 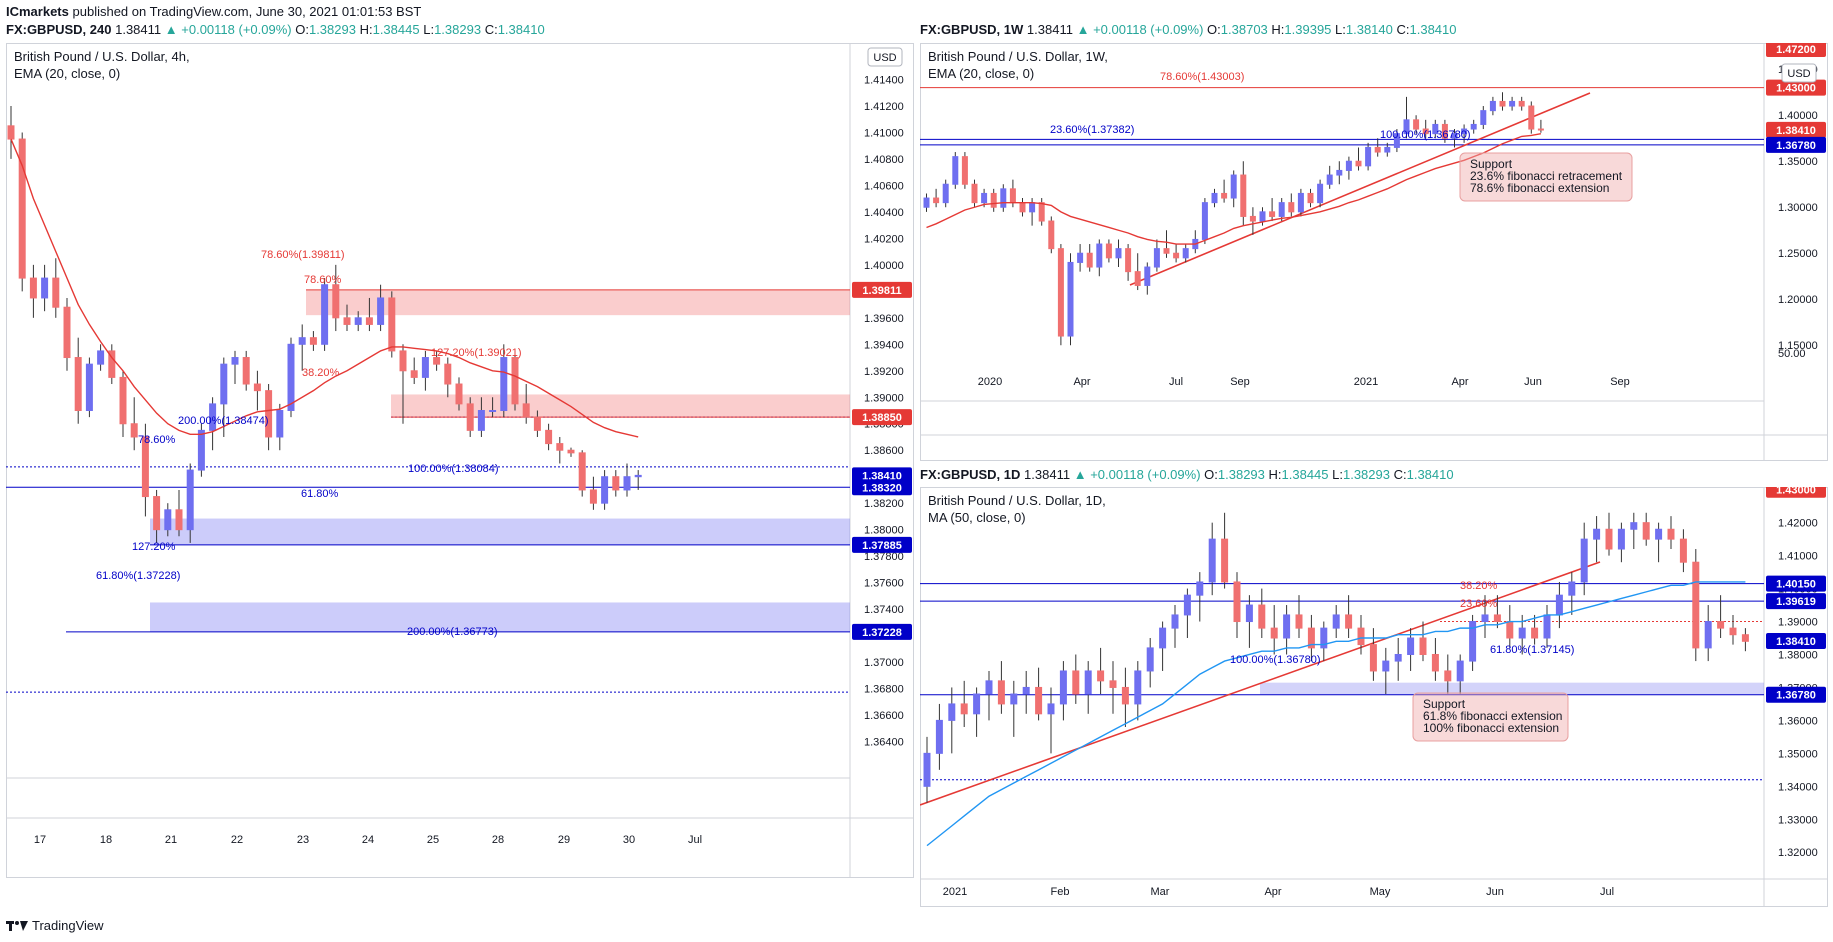 What do you see at coordinates (1272, 892) in the screenshot?
I see `x-tick-label: Apr` at bounding box center [1272, 892].